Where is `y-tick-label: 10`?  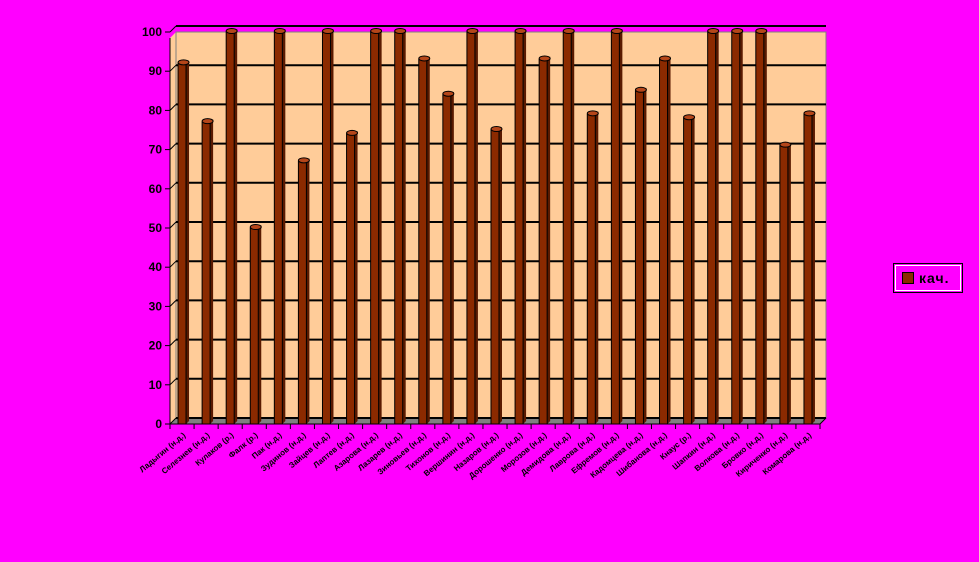 y-tick-label: 10 is located at coordinates (156, 385).